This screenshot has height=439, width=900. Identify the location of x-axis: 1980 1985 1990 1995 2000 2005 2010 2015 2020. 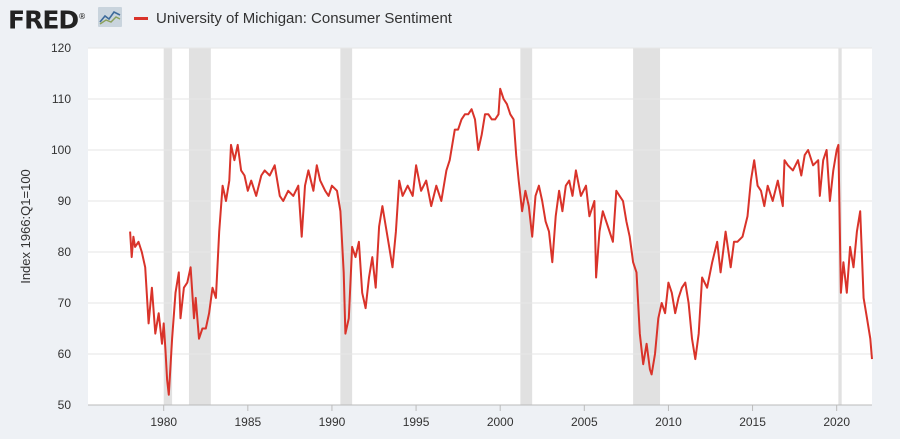
(500, 417).